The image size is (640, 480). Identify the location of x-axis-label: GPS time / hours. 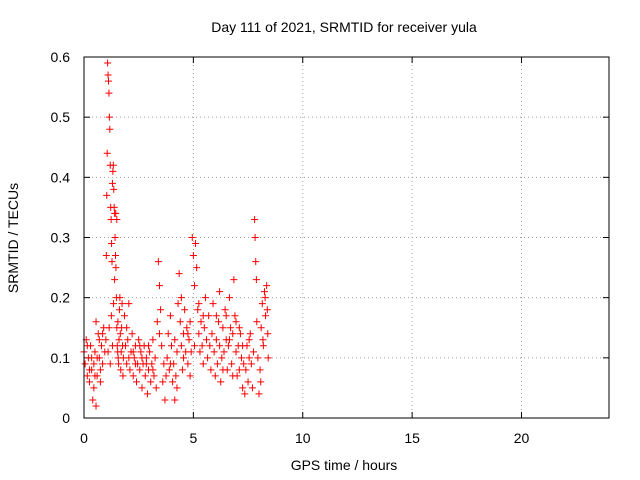
(344, 465).